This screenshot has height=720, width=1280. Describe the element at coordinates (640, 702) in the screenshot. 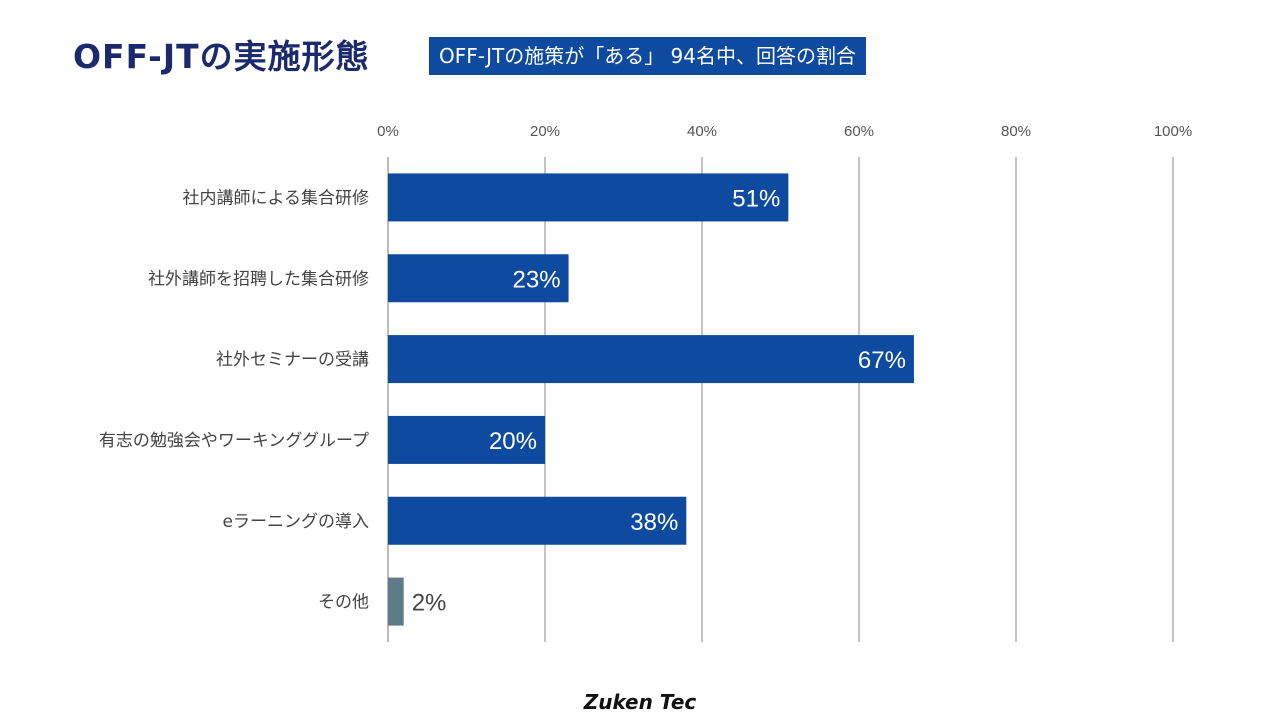

I see `footer-brand: Zuken Tec` at that location.